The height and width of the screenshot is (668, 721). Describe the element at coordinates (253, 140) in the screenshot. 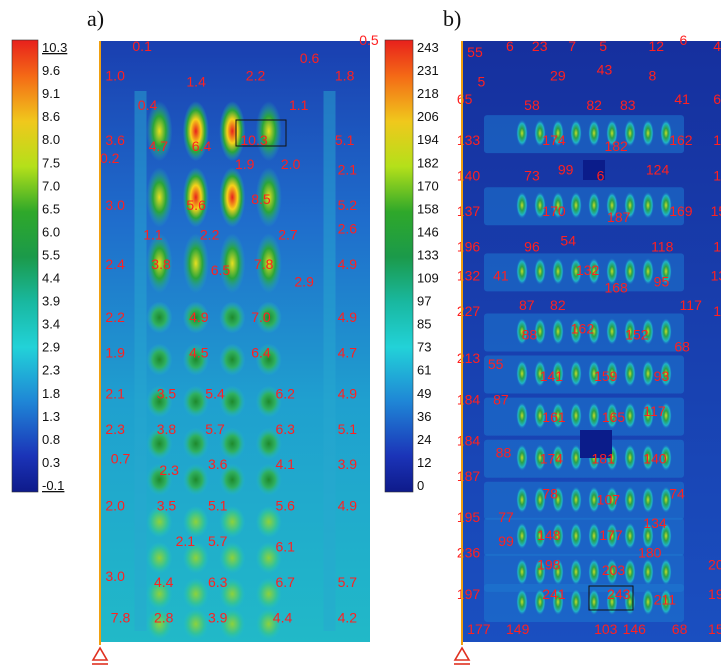

I see `panel-a-value-label: 10.3` at that location.